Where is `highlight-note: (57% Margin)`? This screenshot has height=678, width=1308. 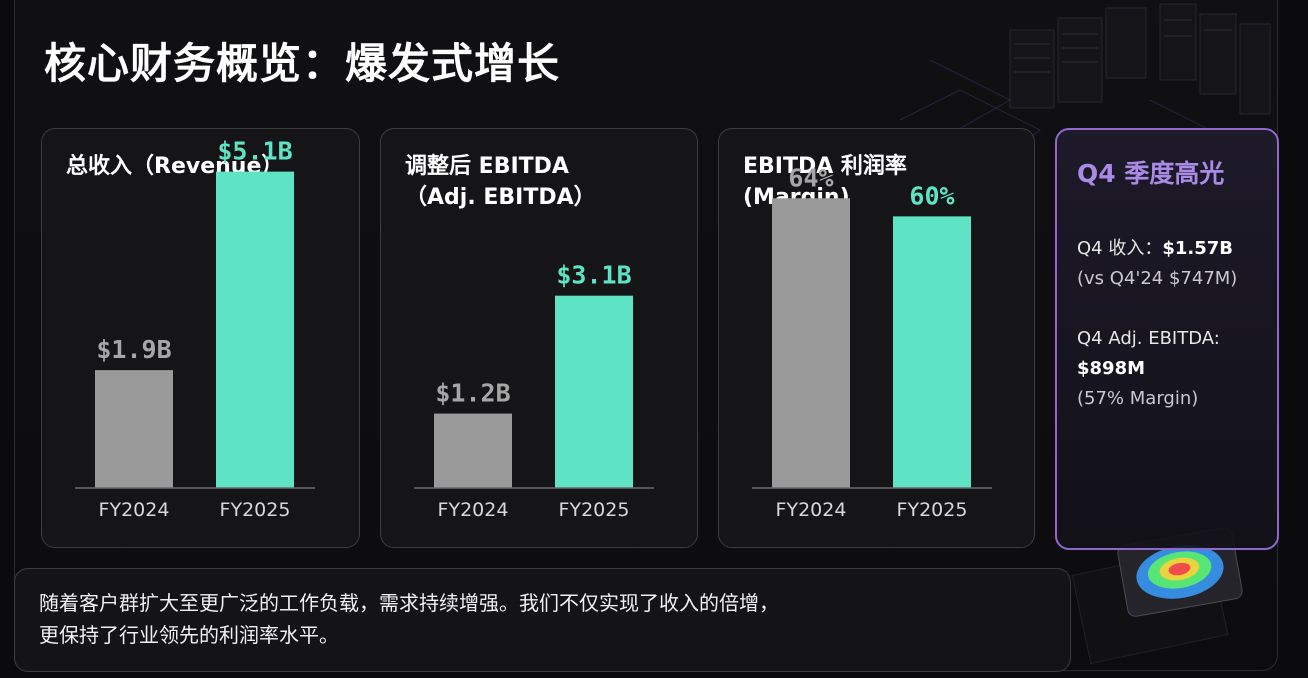 highlight-note: (57% Margin) is located at coordinates (1138, 398).